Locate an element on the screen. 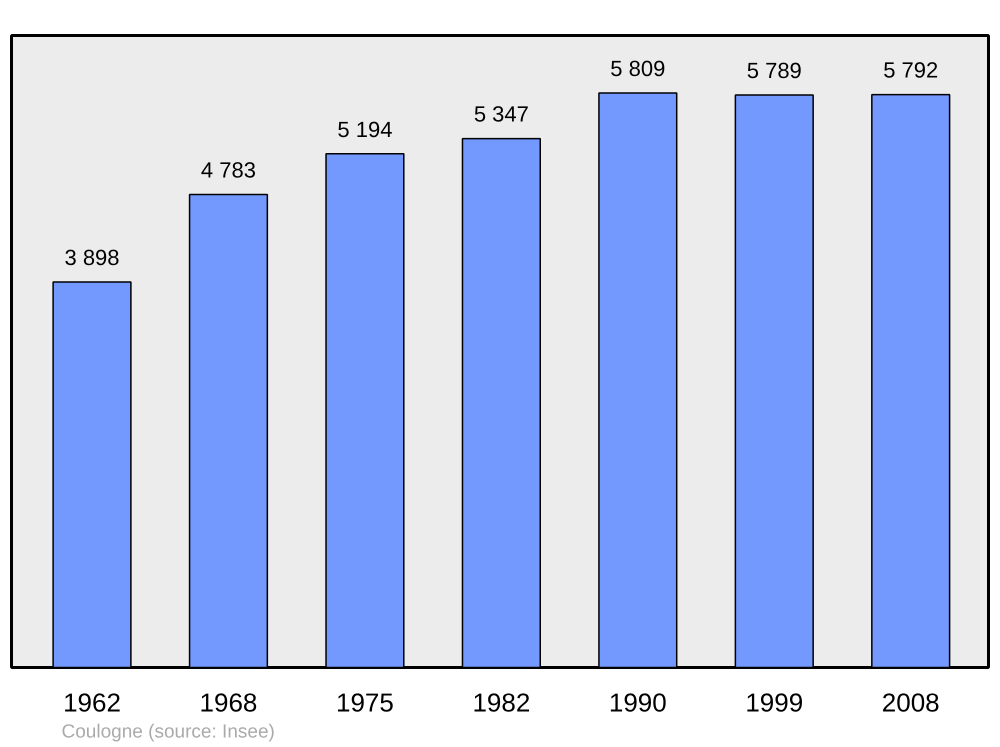 This screenshot has height=747, width=1000. data-label: 5 789 is located at coordinates (774, 70).